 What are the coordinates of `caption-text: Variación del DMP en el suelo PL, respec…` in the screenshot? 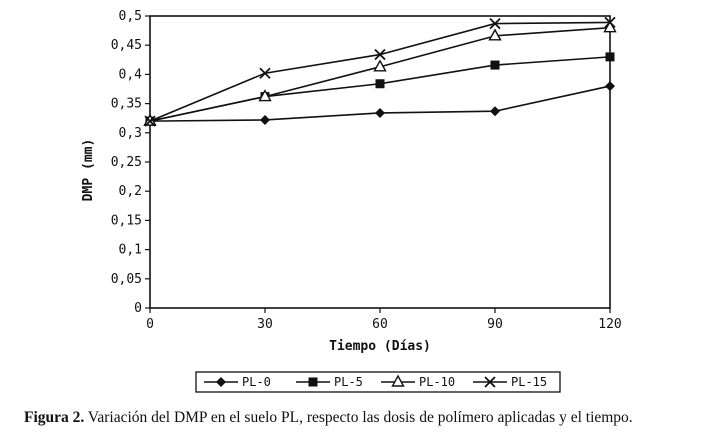 It's located at (358, 417).